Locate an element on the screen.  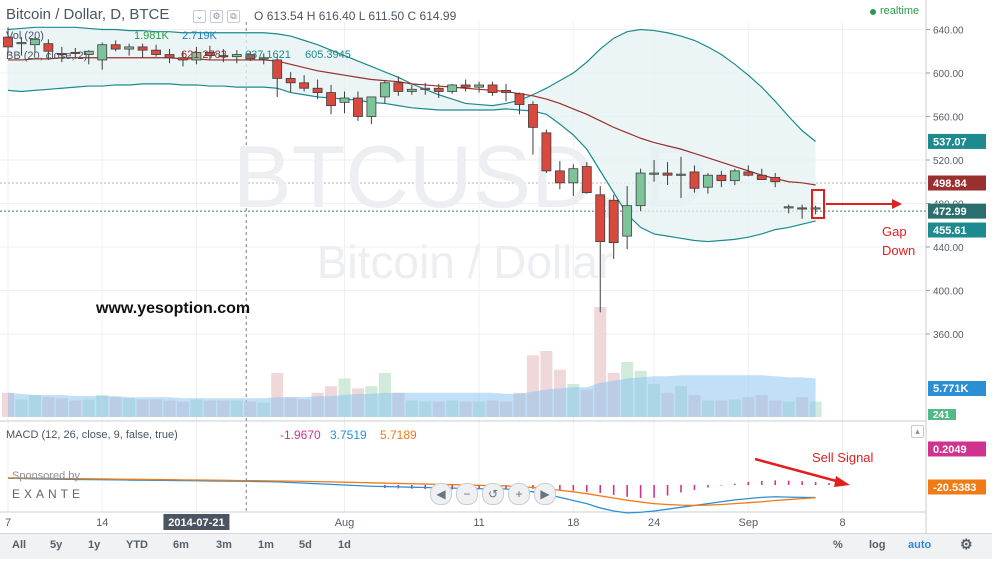
collapse-icon: ⌄ is located at coordinates (199, 16).